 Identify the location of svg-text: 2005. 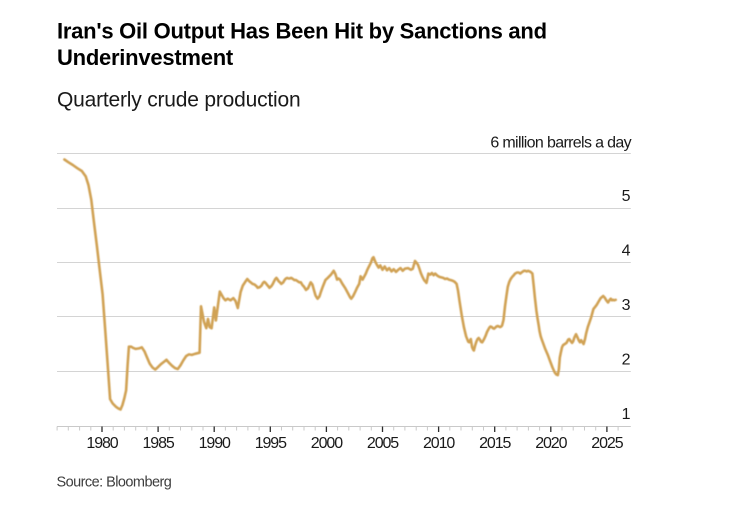
(383, 443).